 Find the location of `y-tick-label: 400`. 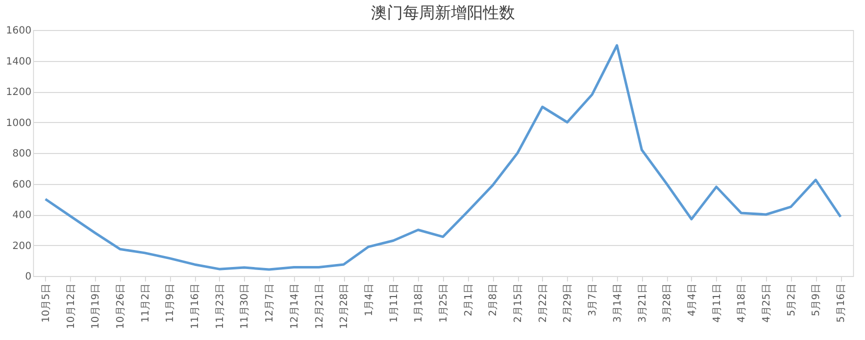

y-tick-label: 400 is located at coordinates (22, 215).